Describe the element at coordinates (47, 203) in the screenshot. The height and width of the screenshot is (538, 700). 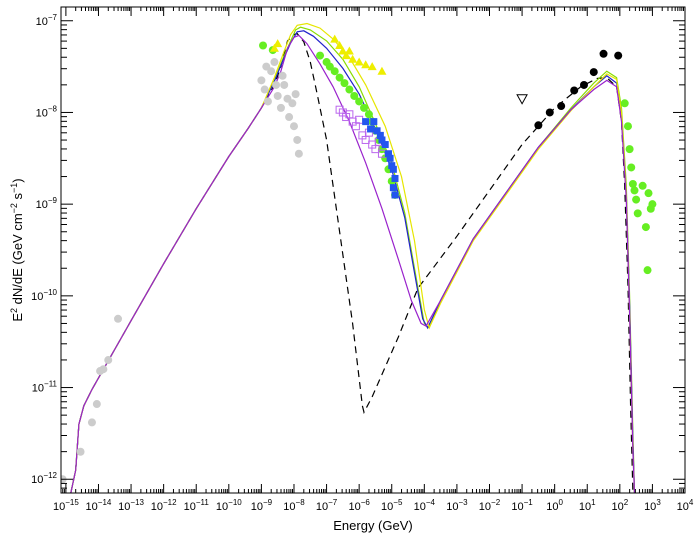
I see `y-tick-label: 10⁻⁹` at that location.